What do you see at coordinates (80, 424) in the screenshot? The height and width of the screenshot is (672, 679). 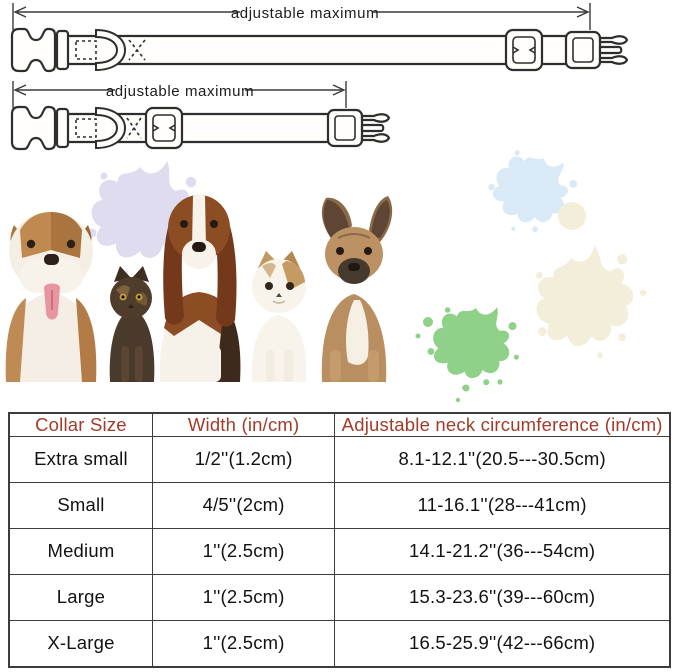 I see `col-header-collar-size: Collar Size` at bounding box center [80, 424].